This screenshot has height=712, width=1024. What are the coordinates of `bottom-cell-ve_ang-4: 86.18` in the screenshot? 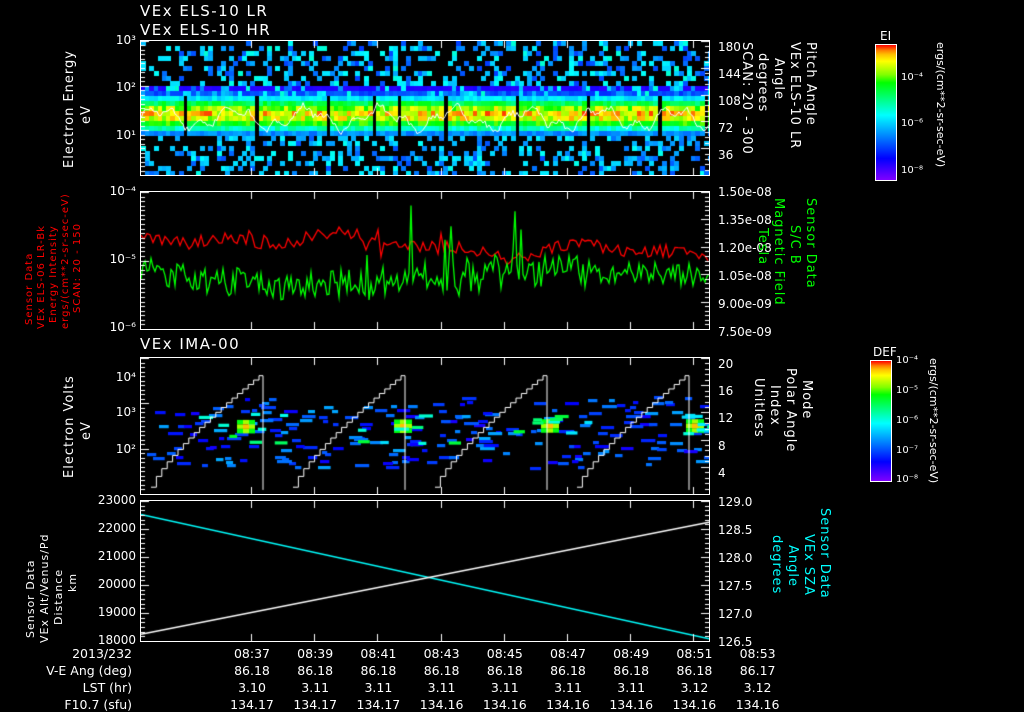 It's located at (504, 670).